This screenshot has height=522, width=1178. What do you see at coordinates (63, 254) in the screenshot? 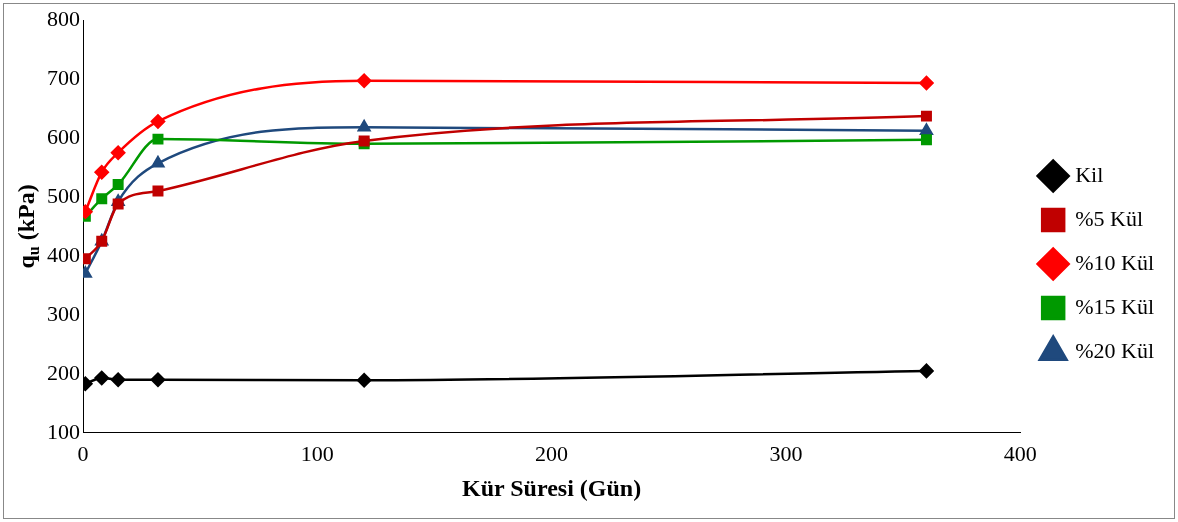
I see `y-tick-label: 400` at bounding box center [63, 254].